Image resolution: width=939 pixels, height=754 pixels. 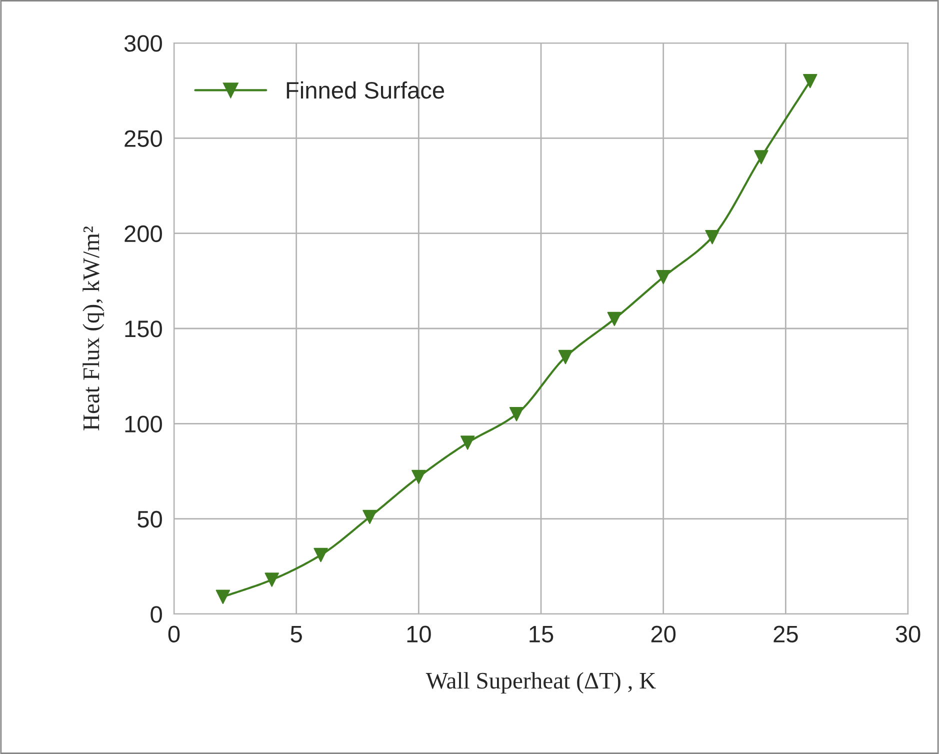 What do you see at coordinates (143, 138) in the screenshot?
I see `y-tick-label: 250` at bounding box center [143, 138].